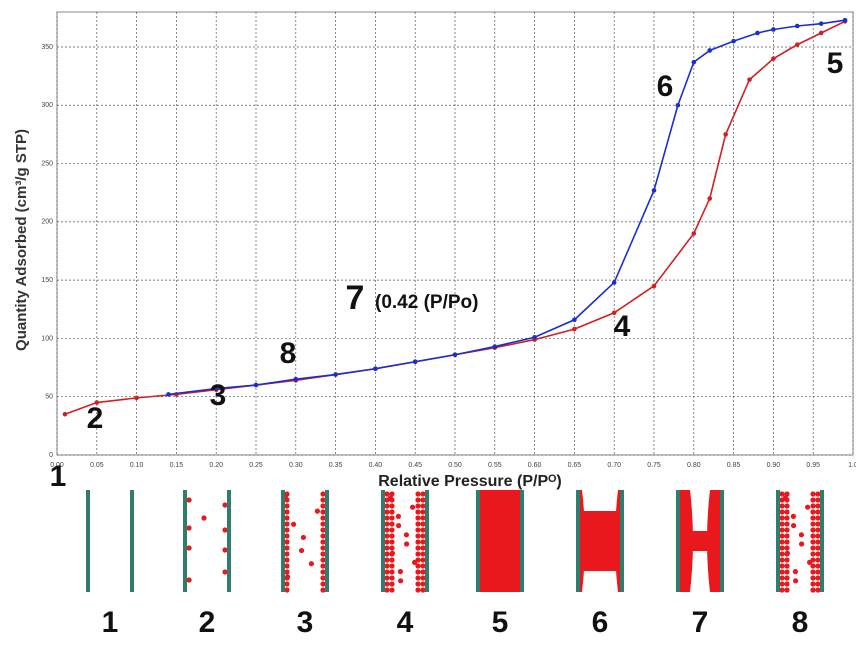 This screenshot has width=856, height=646. I want to click on x-tick-label: 0.00, so click(57, 465).